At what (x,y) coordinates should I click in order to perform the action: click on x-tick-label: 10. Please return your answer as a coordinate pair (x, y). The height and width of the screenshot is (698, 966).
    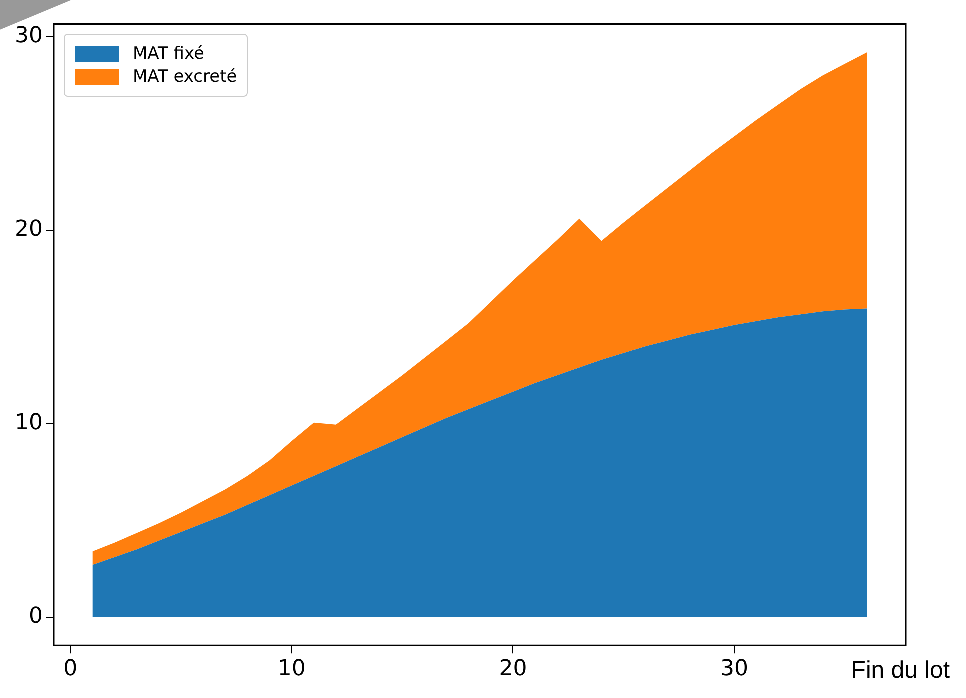
    Looking at the image, I should click on (292, 669).